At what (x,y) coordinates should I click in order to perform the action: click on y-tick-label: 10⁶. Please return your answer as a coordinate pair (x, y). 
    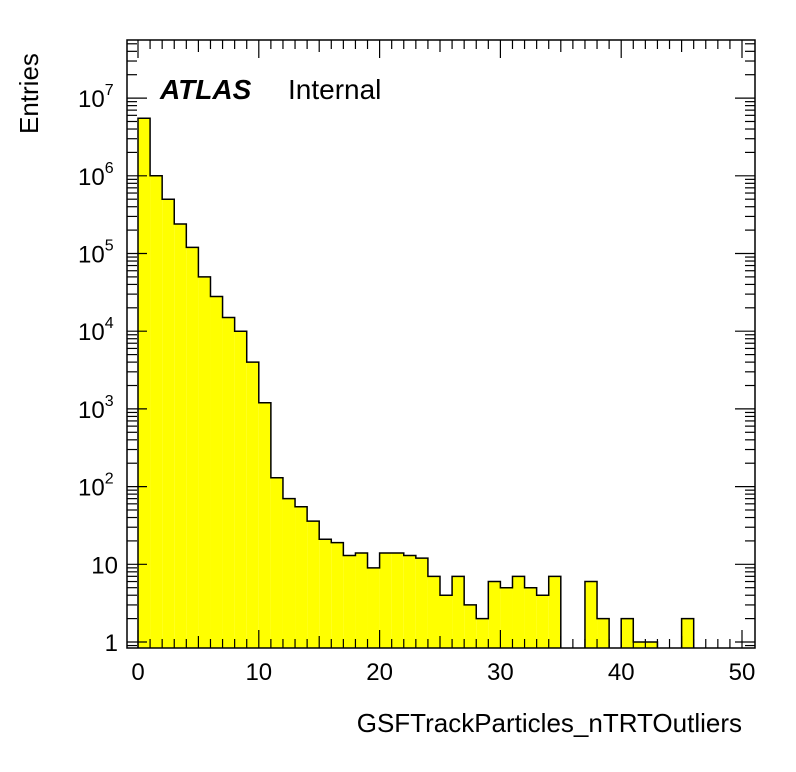
    Looking at the image, I should click on (96, 175).